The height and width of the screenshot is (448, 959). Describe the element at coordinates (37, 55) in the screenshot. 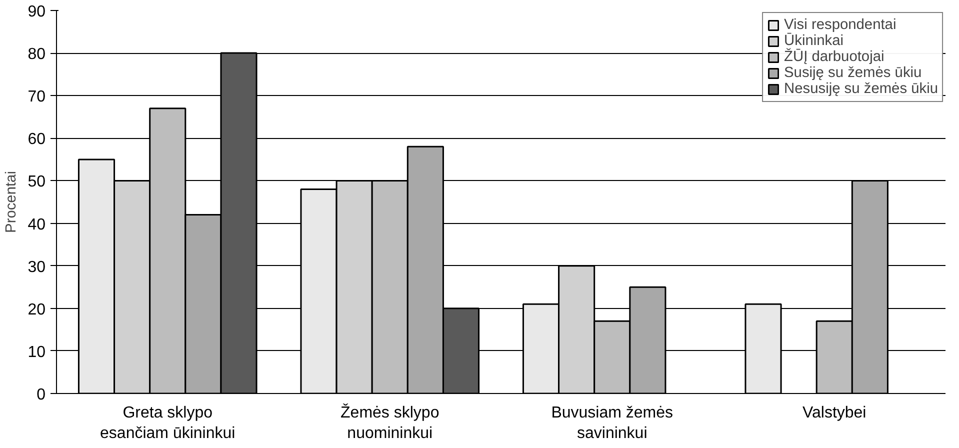

I see `y-tick-label: 80` at that location.